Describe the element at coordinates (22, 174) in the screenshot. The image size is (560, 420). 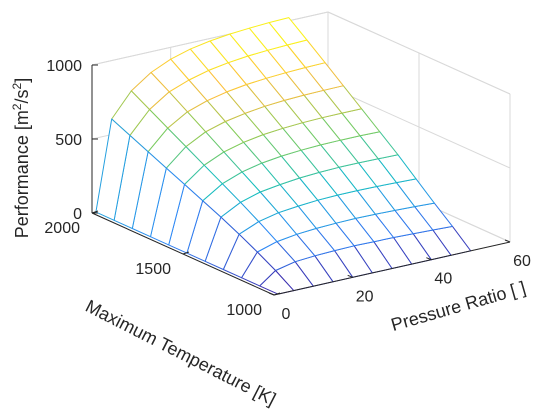
I see `z-axis-label-main: Performance [m` at that location.